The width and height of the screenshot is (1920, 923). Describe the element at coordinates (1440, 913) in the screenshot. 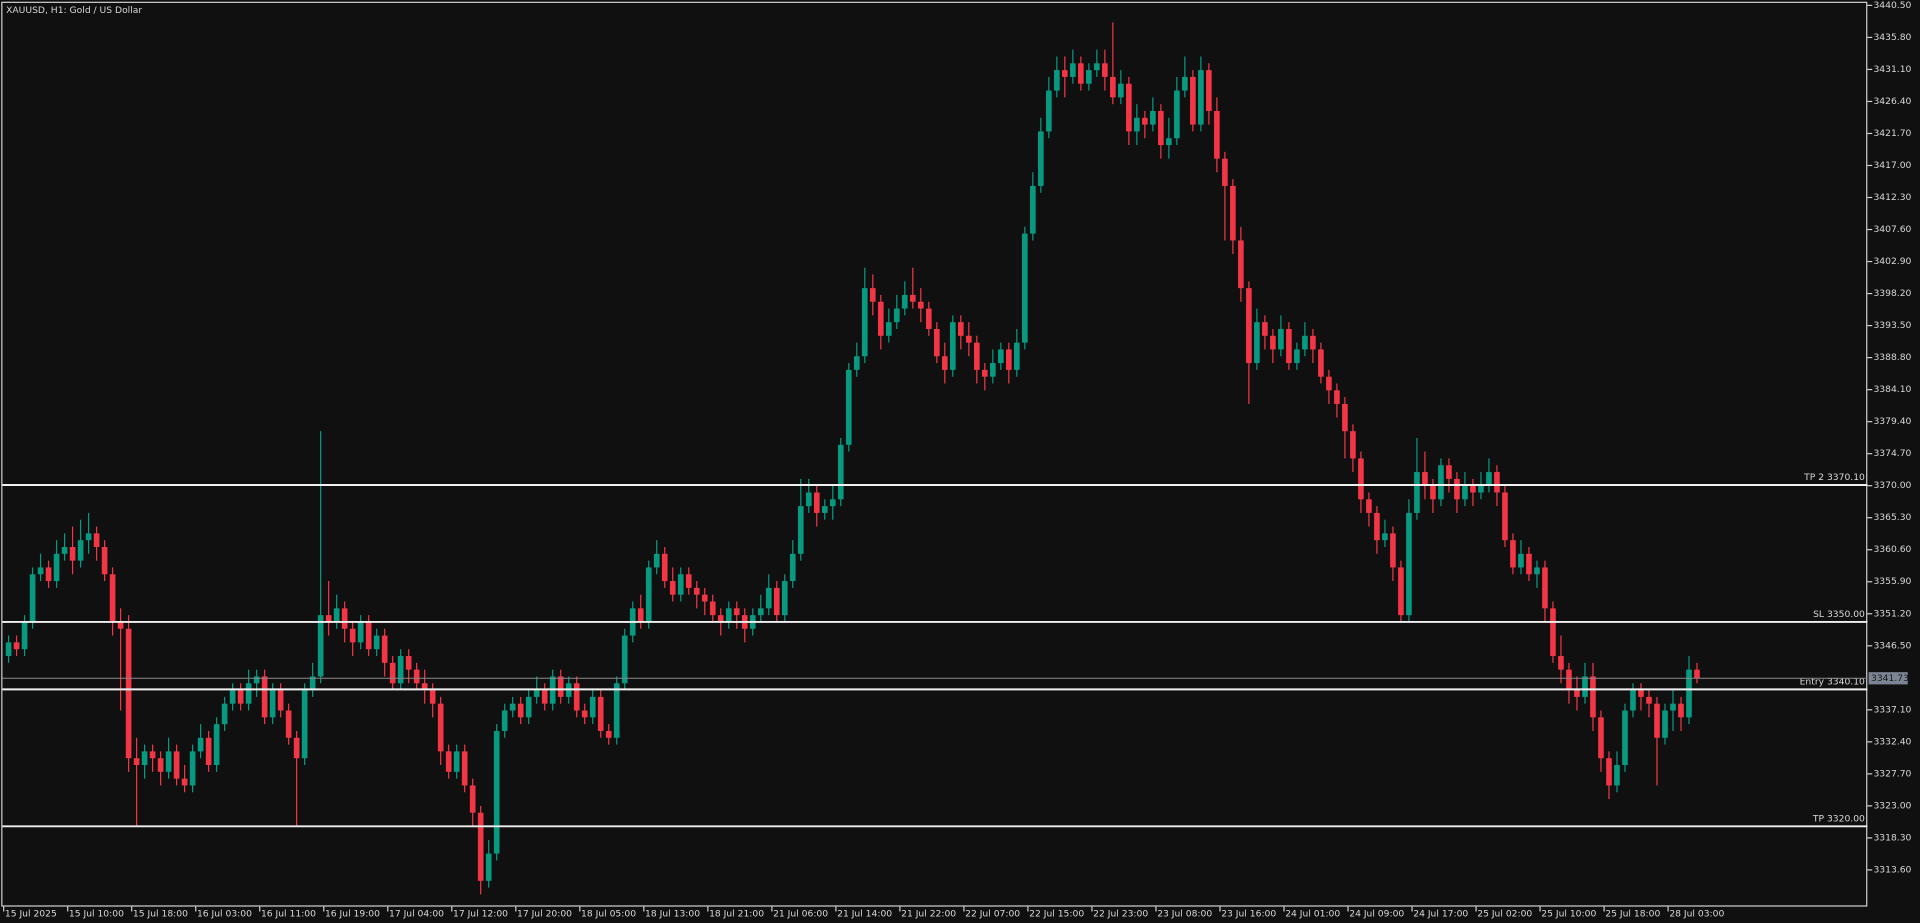

I see `x-tick-label: 24 Jul 17:00` at that location.